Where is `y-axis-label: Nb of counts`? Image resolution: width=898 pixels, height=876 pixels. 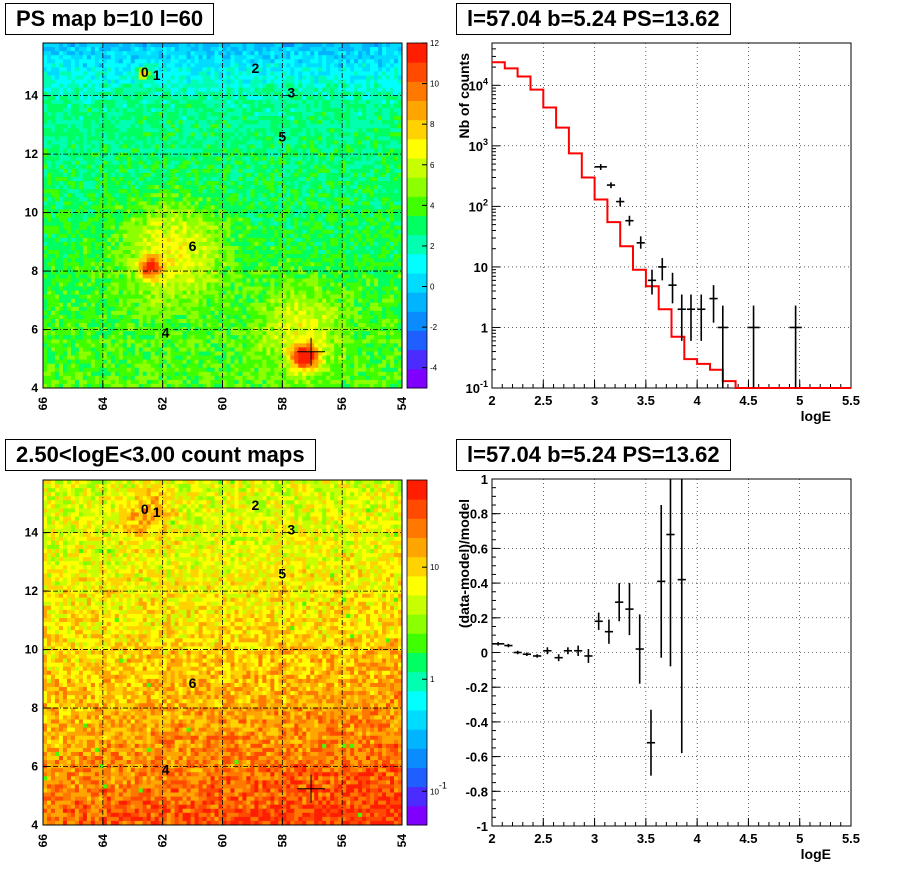
y-axis-label: Nb of counts is located at coordinates (464, 96).